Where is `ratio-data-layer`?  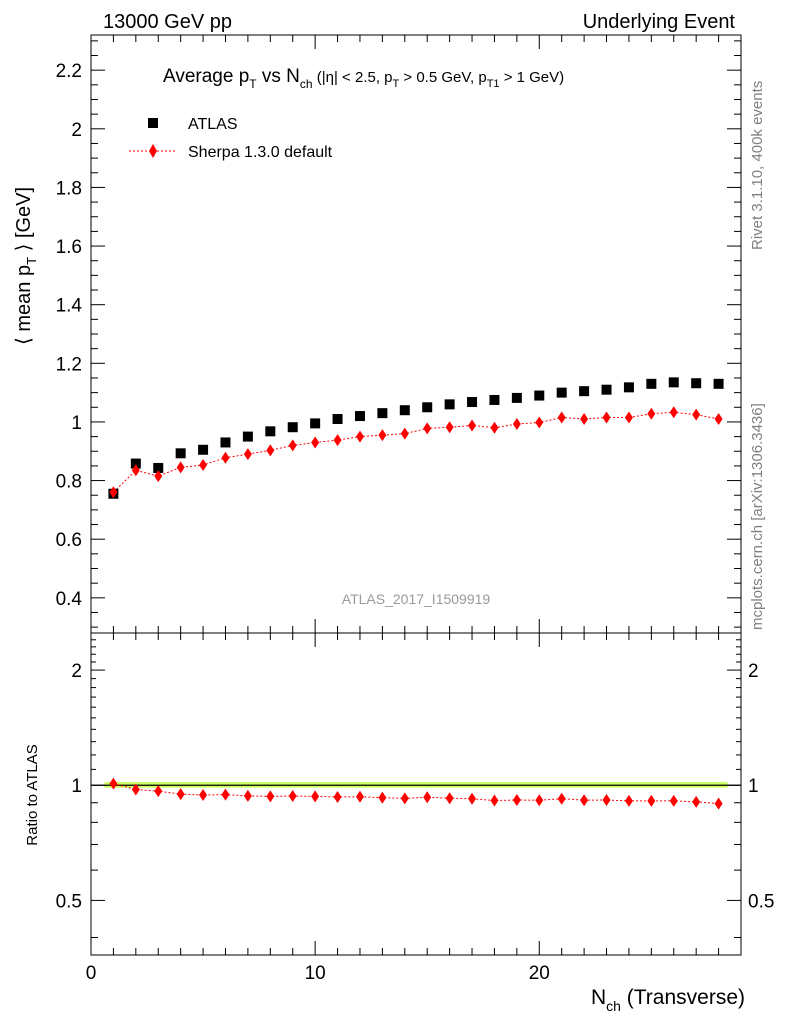
ratio-data-layer is located at coordinates (416, 793).